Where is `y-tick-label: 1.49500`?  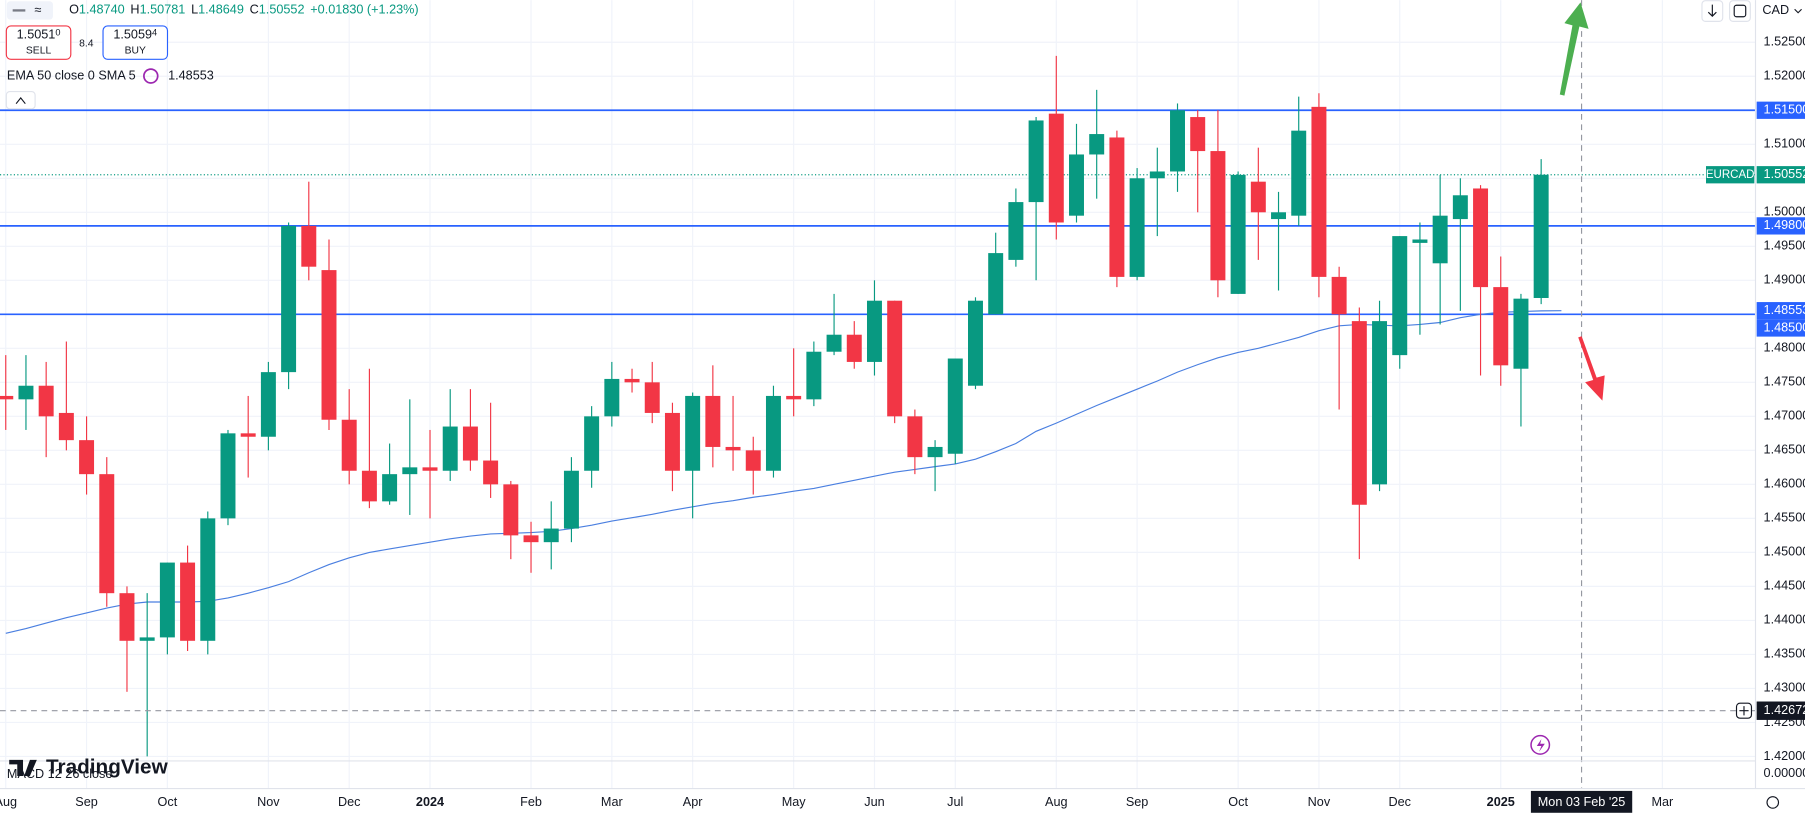 y-tick-label: 1.49500 is located at coordinates (1784, 246).